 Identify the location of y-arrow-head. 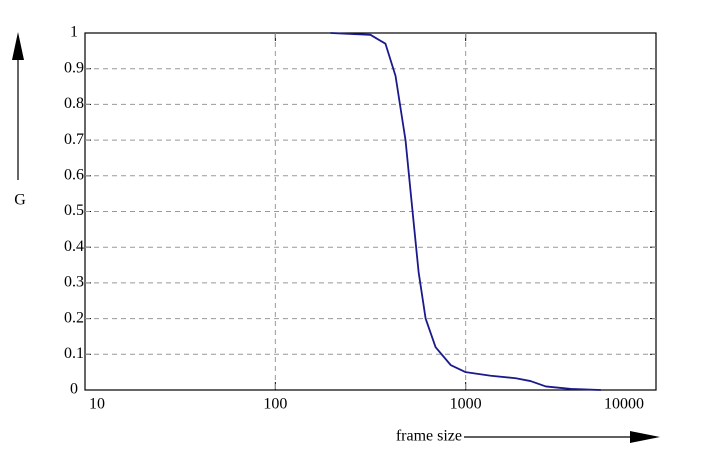
(18, 46).